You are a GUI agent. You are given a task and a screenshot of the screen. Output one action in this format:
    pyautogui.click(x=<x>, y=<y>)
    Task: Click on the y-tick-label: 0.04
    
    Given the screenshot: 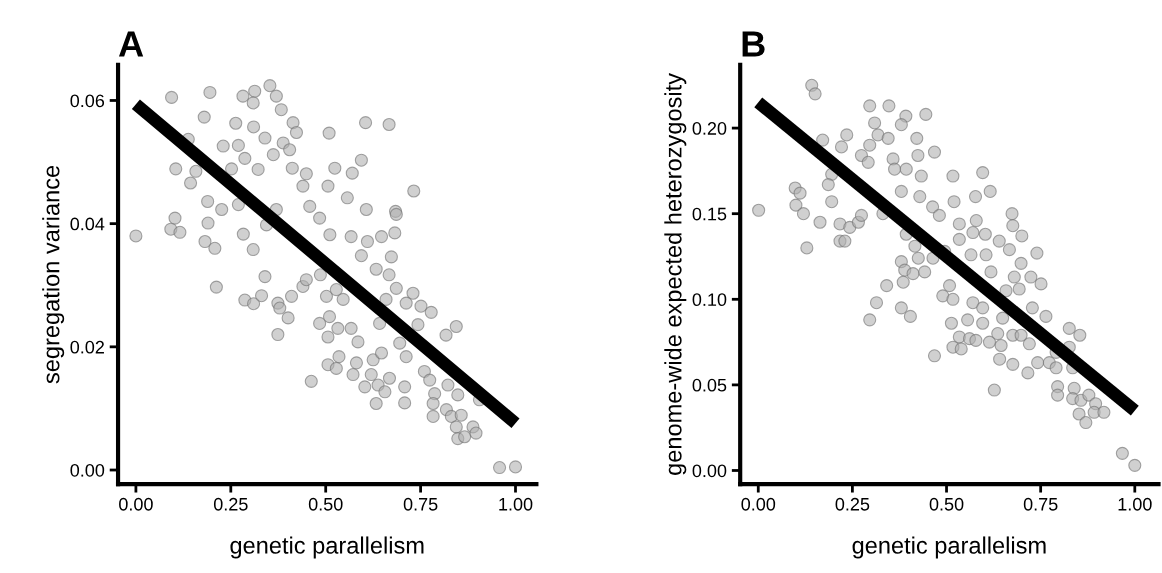 What is the action you would take?
    pyautogui.click(x=87, y=224)
    